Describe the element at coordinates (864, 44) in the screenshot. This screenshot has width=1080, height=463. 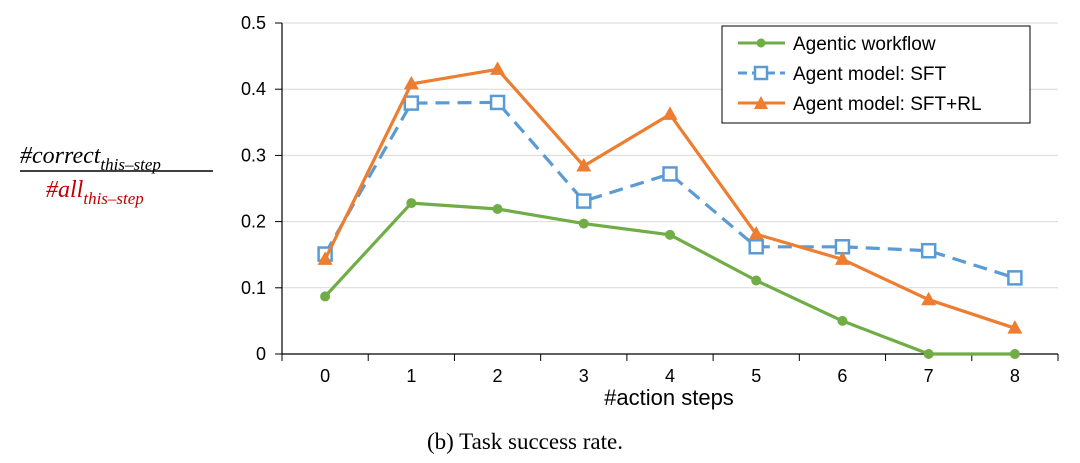
I see `legend-label-workflow: Agentic workflow` at that location.